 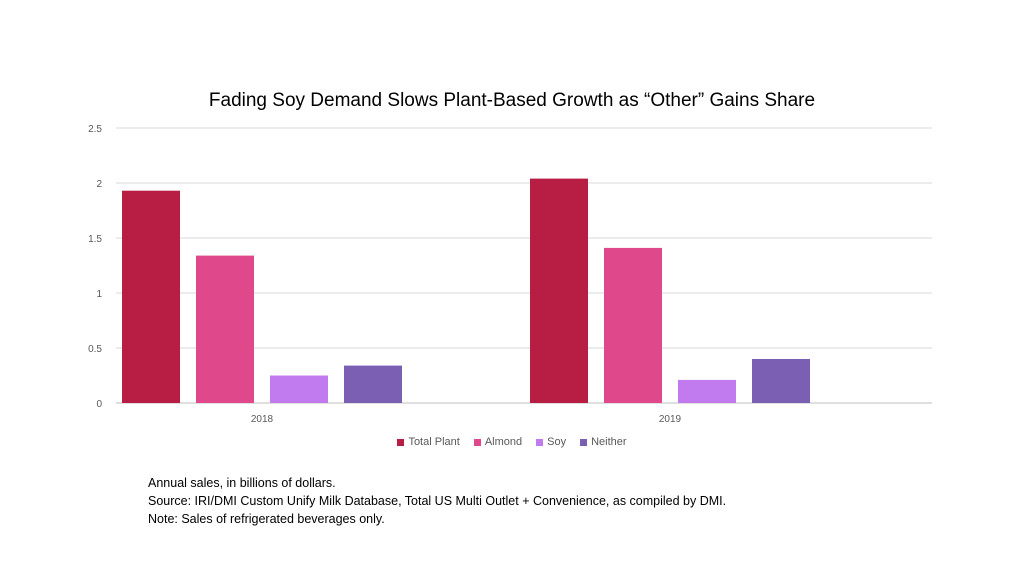 What do you see at coordinates (609, 442) in the screenshot?
I see `legend-label-neither: Neither` at bounding box center [609, 442].